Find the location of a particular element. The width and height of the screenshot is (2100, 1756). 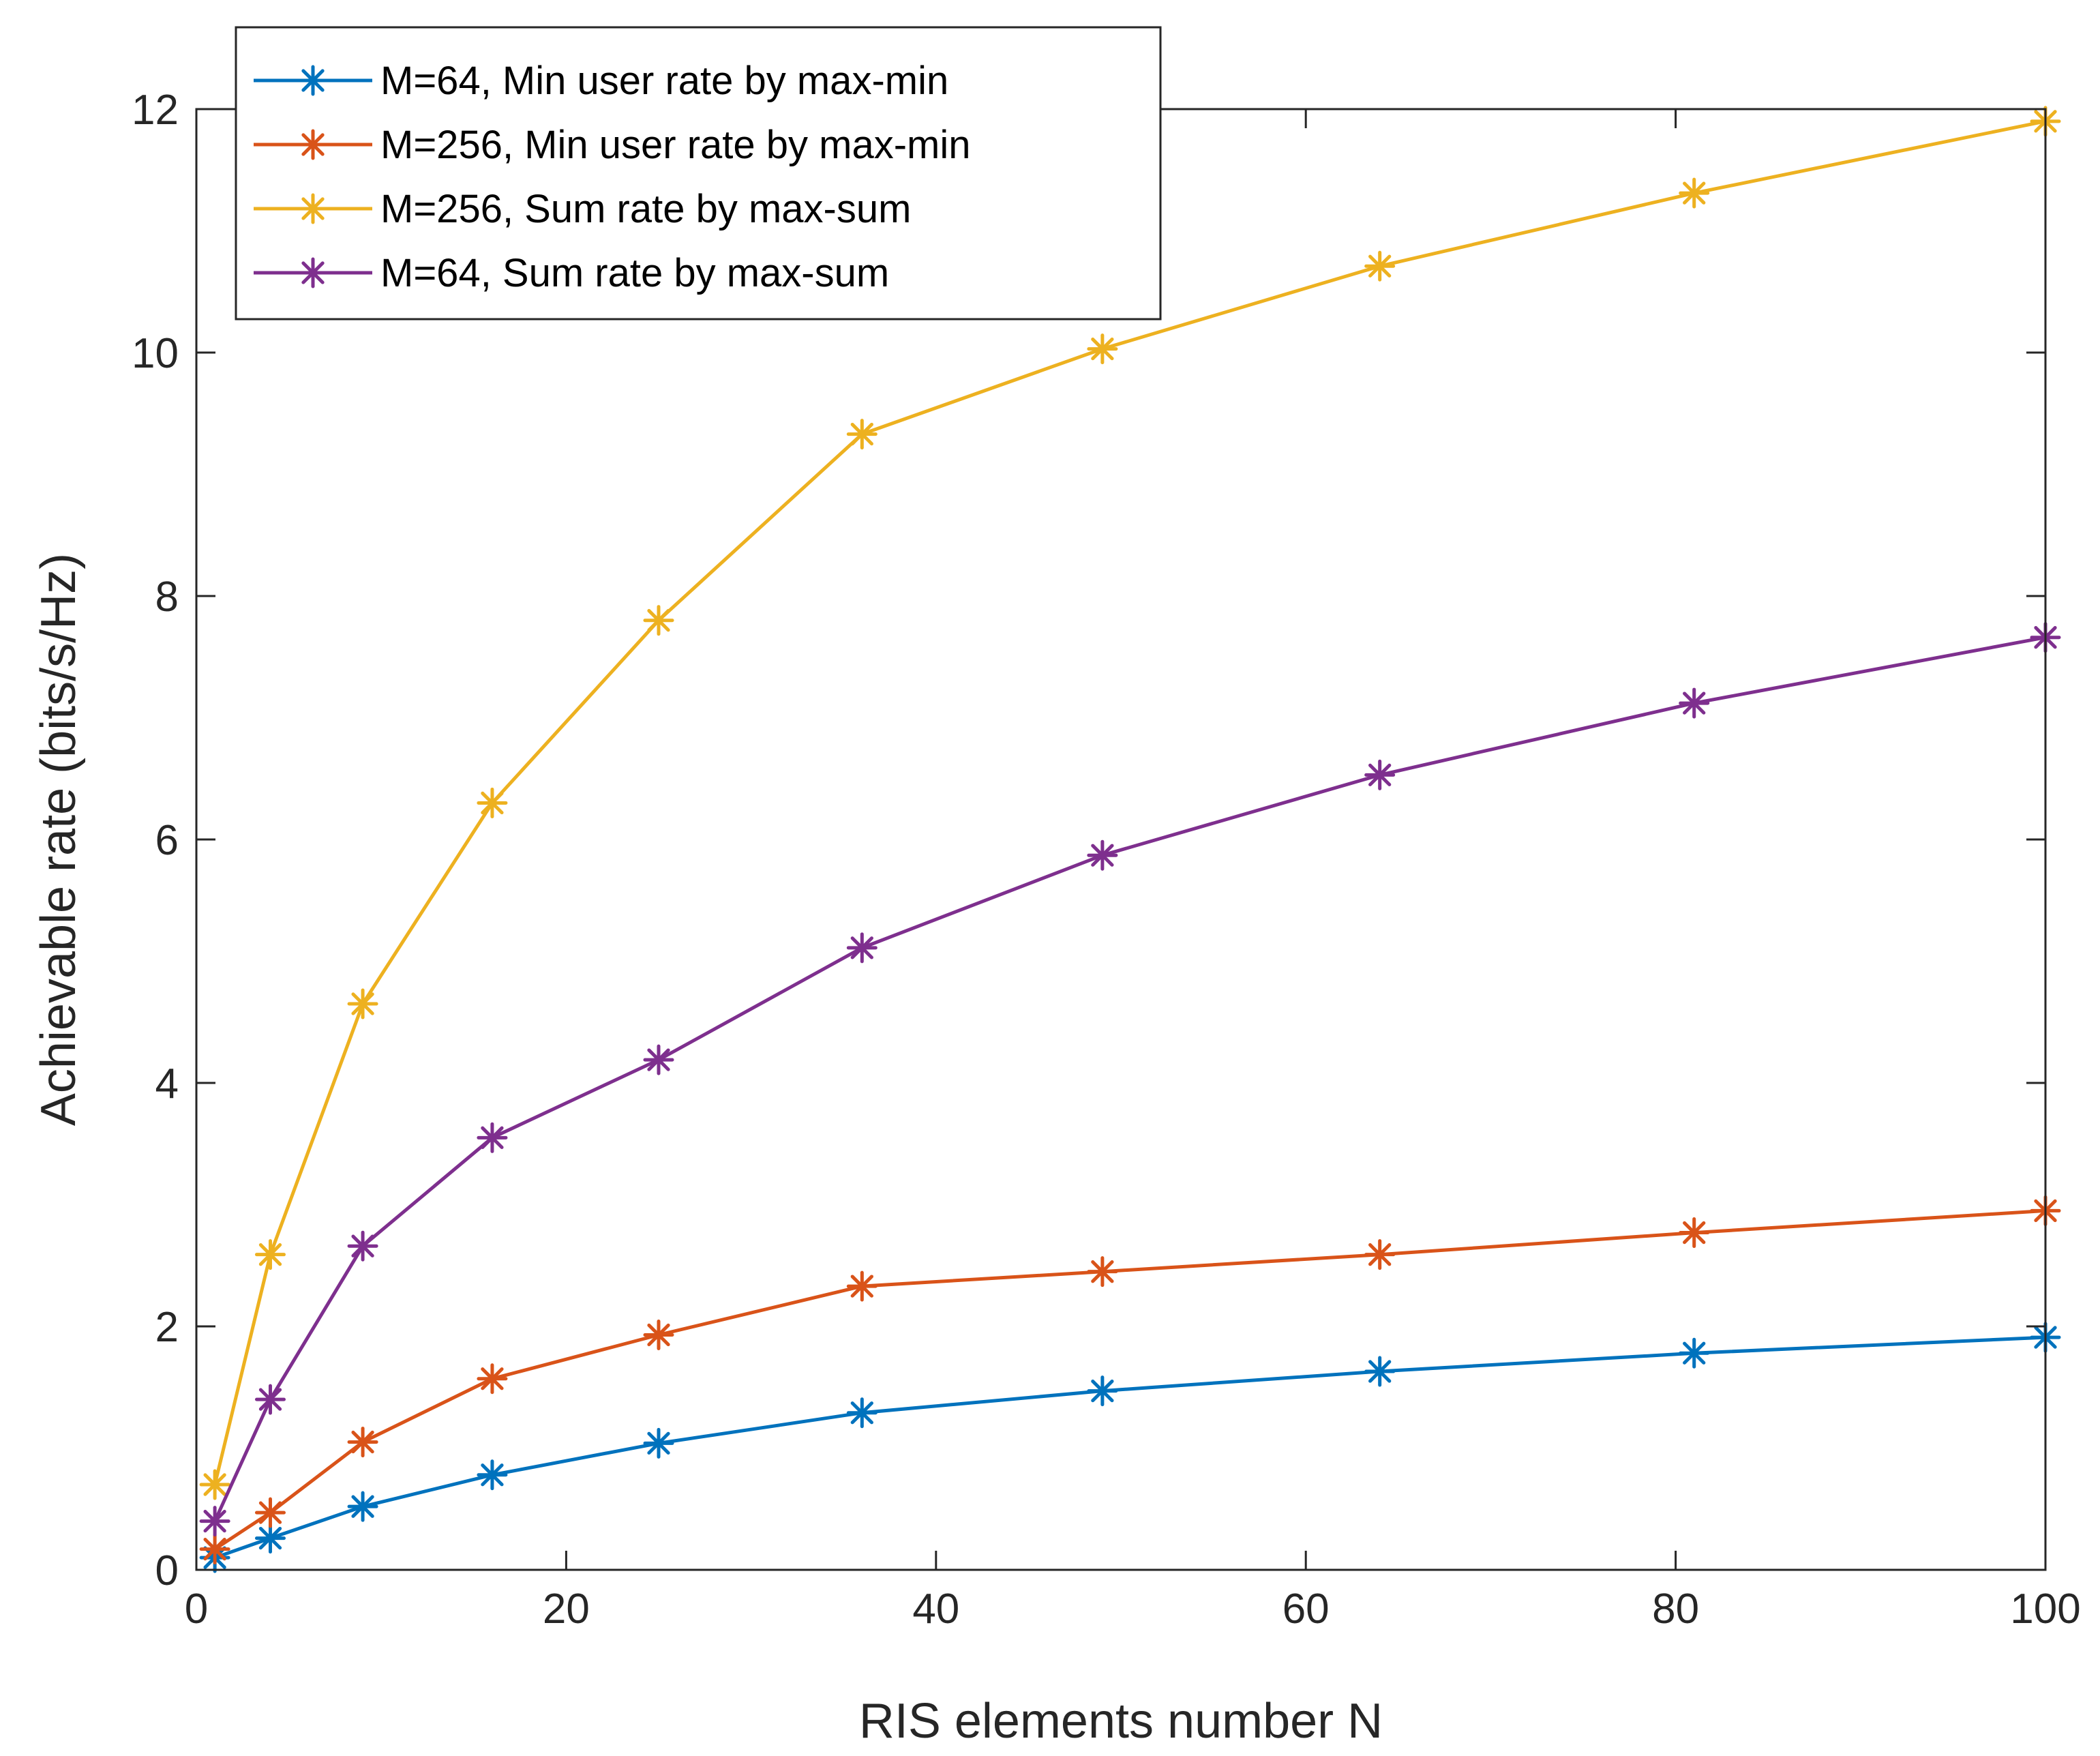

legend-entry: M=256, Min user rate by max-min is located at coordinates (612, 145).